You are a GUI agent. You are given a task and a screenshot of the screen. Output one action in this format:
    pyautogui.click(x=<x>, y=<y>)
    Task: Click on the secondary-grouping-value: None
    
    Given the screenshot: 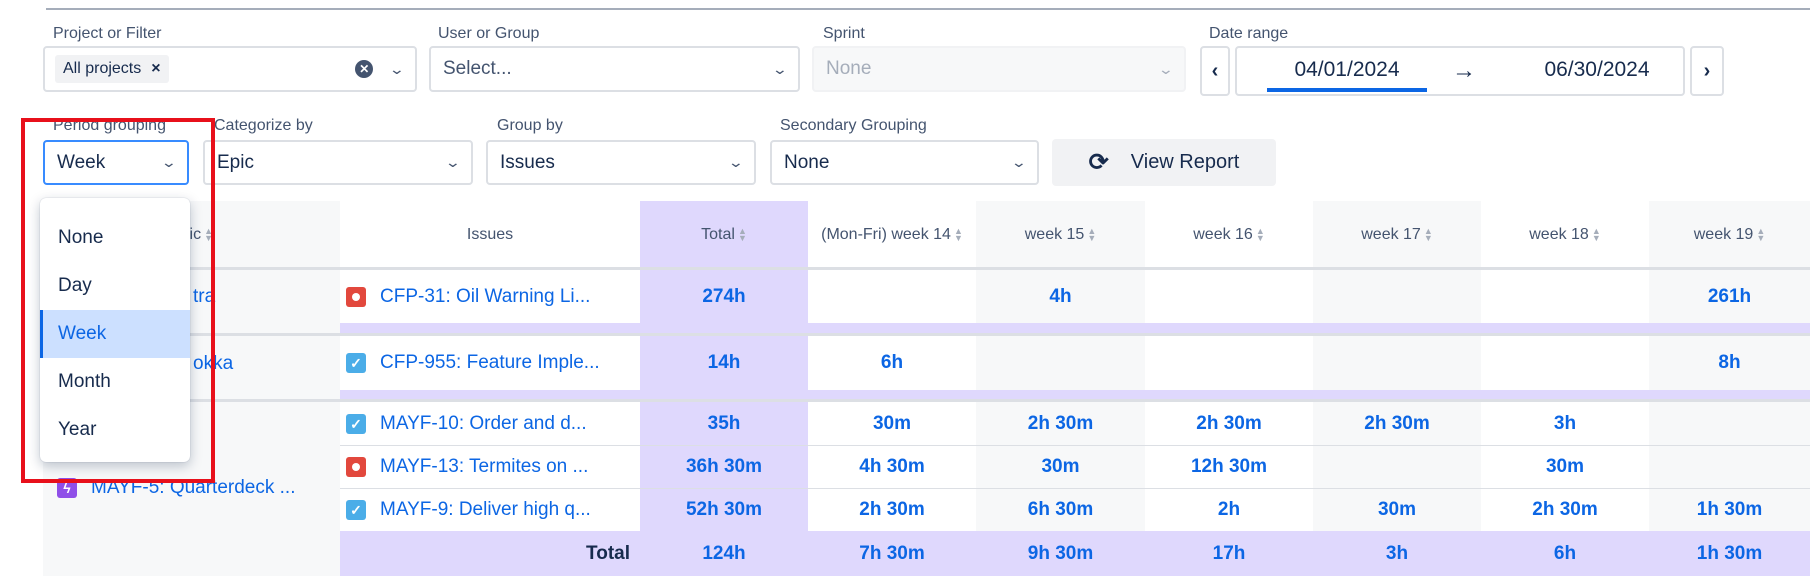 What is the action you would take?
    pyautogui.click(x=807, y=162)
    